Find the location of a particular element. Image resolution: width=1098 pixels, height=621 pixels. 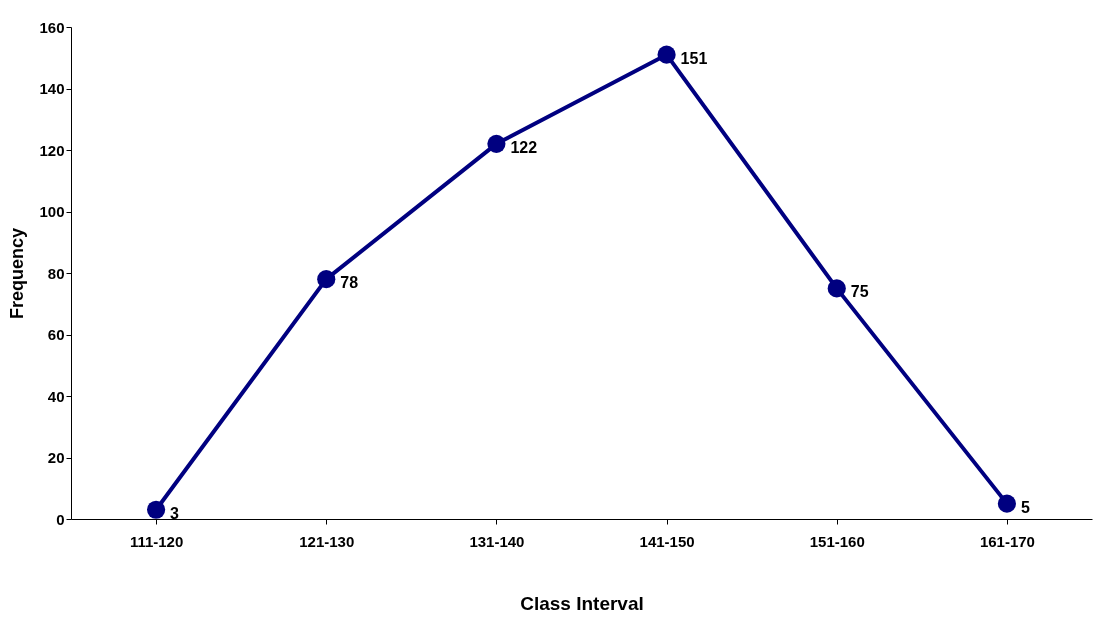

x-tick-label: 131-140 is located at coordinates (497, 541).